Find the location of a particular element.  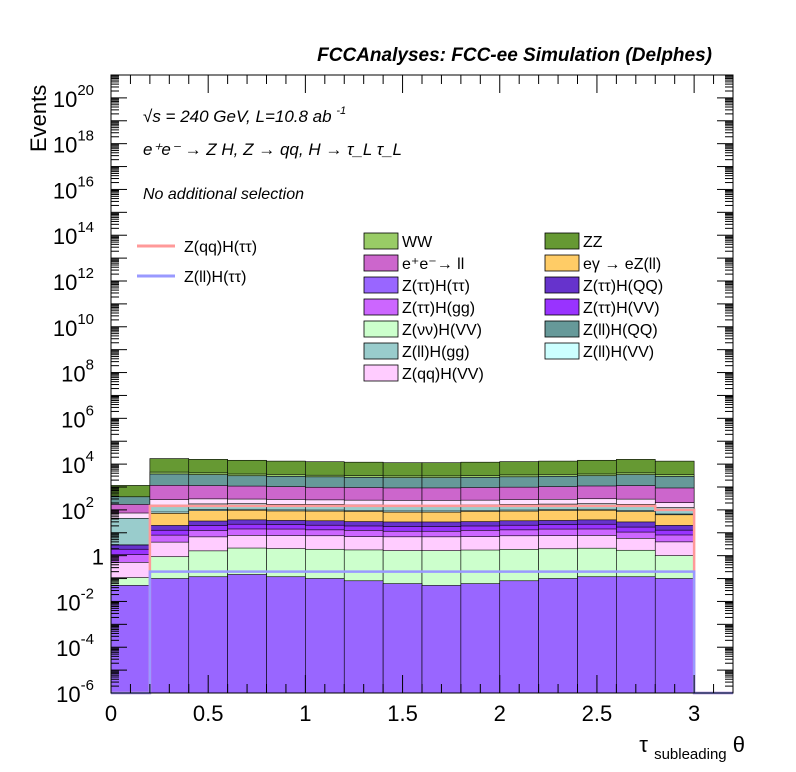

y-tick-label: 10² is located at coordinates (77, 509).